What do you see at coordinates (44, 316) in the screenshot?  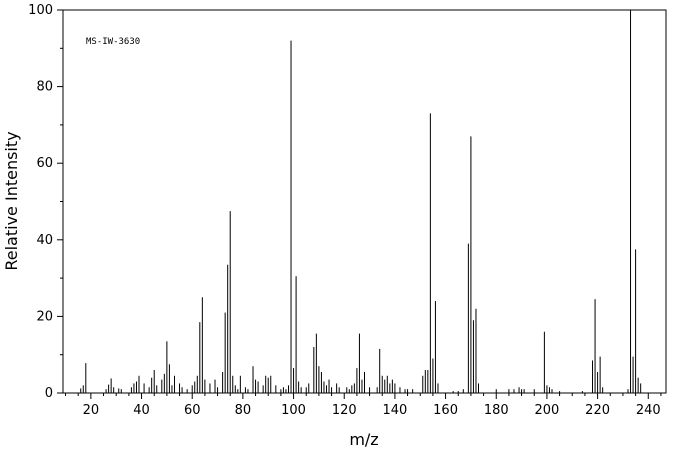 I see `y-tick-label: 20` at bounding box center [44, 316].